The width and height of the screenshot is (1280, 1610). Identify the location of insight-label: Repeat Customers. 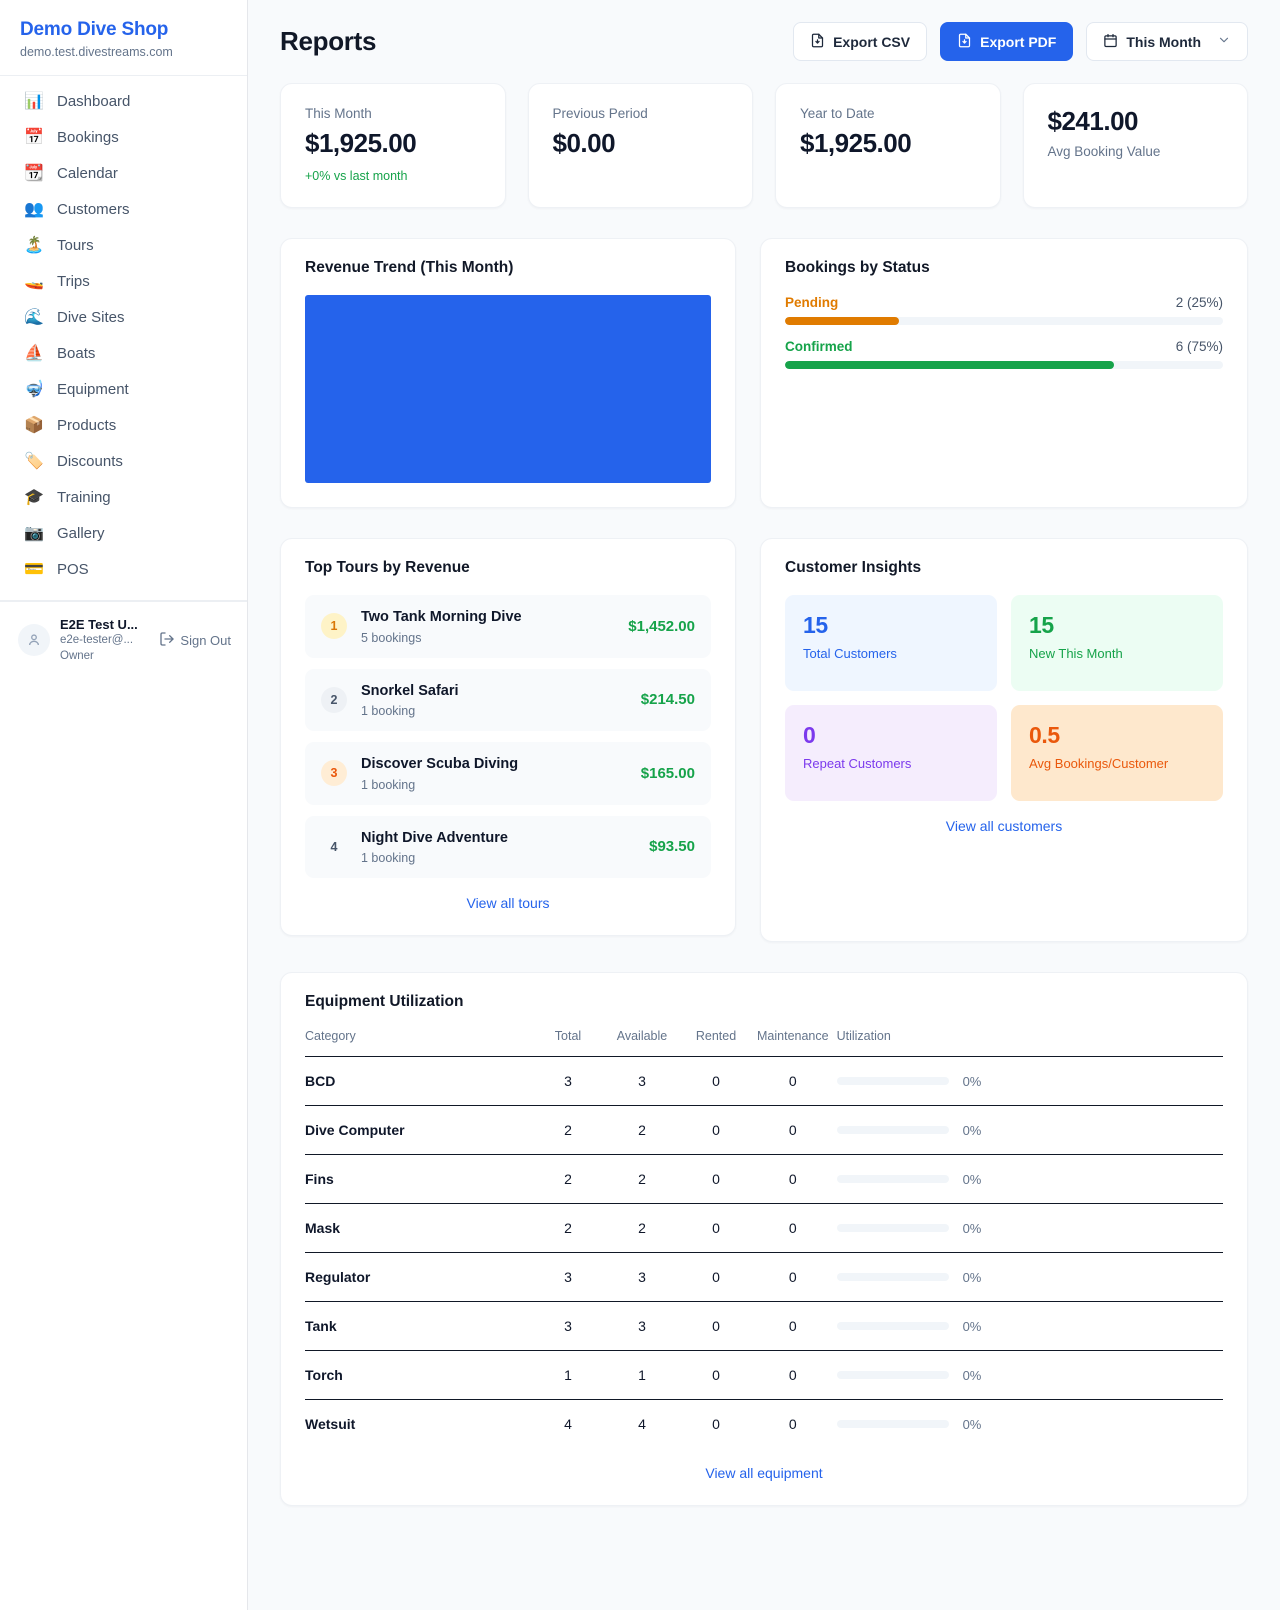
(857, 763).